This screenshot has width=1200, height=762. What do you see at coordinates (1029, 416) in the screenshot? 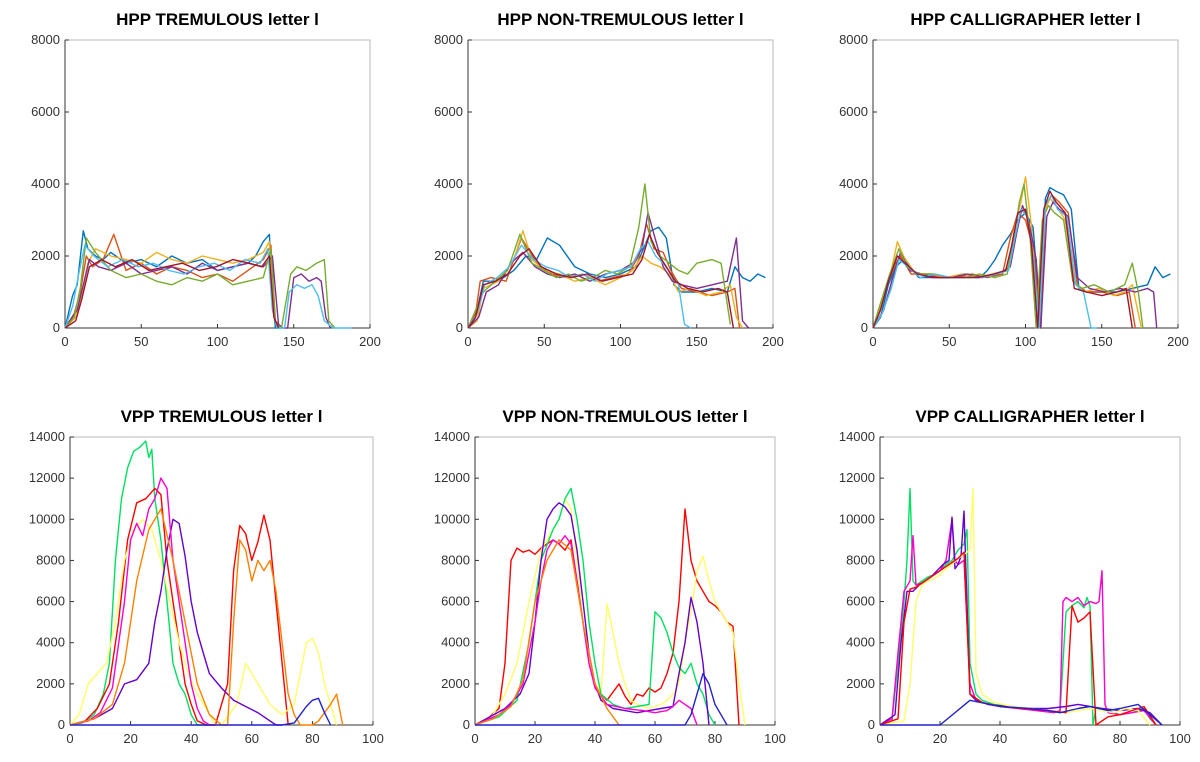
I see `chart-title: VPP CALLIGRAPHER letter l` at bounding box center [1029, 416].